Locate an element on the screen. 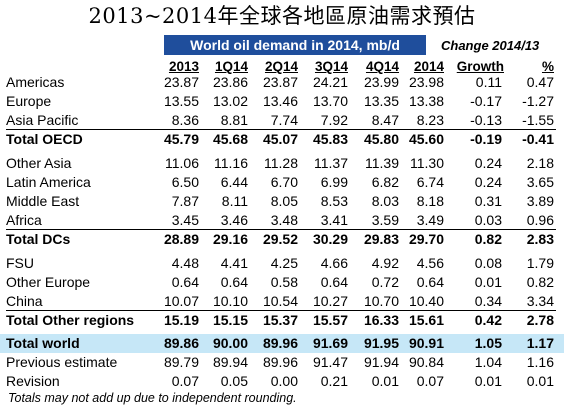 This screenshot has height=410, width=564. column-header: 2Q14 is located at coordinates (281, 66).